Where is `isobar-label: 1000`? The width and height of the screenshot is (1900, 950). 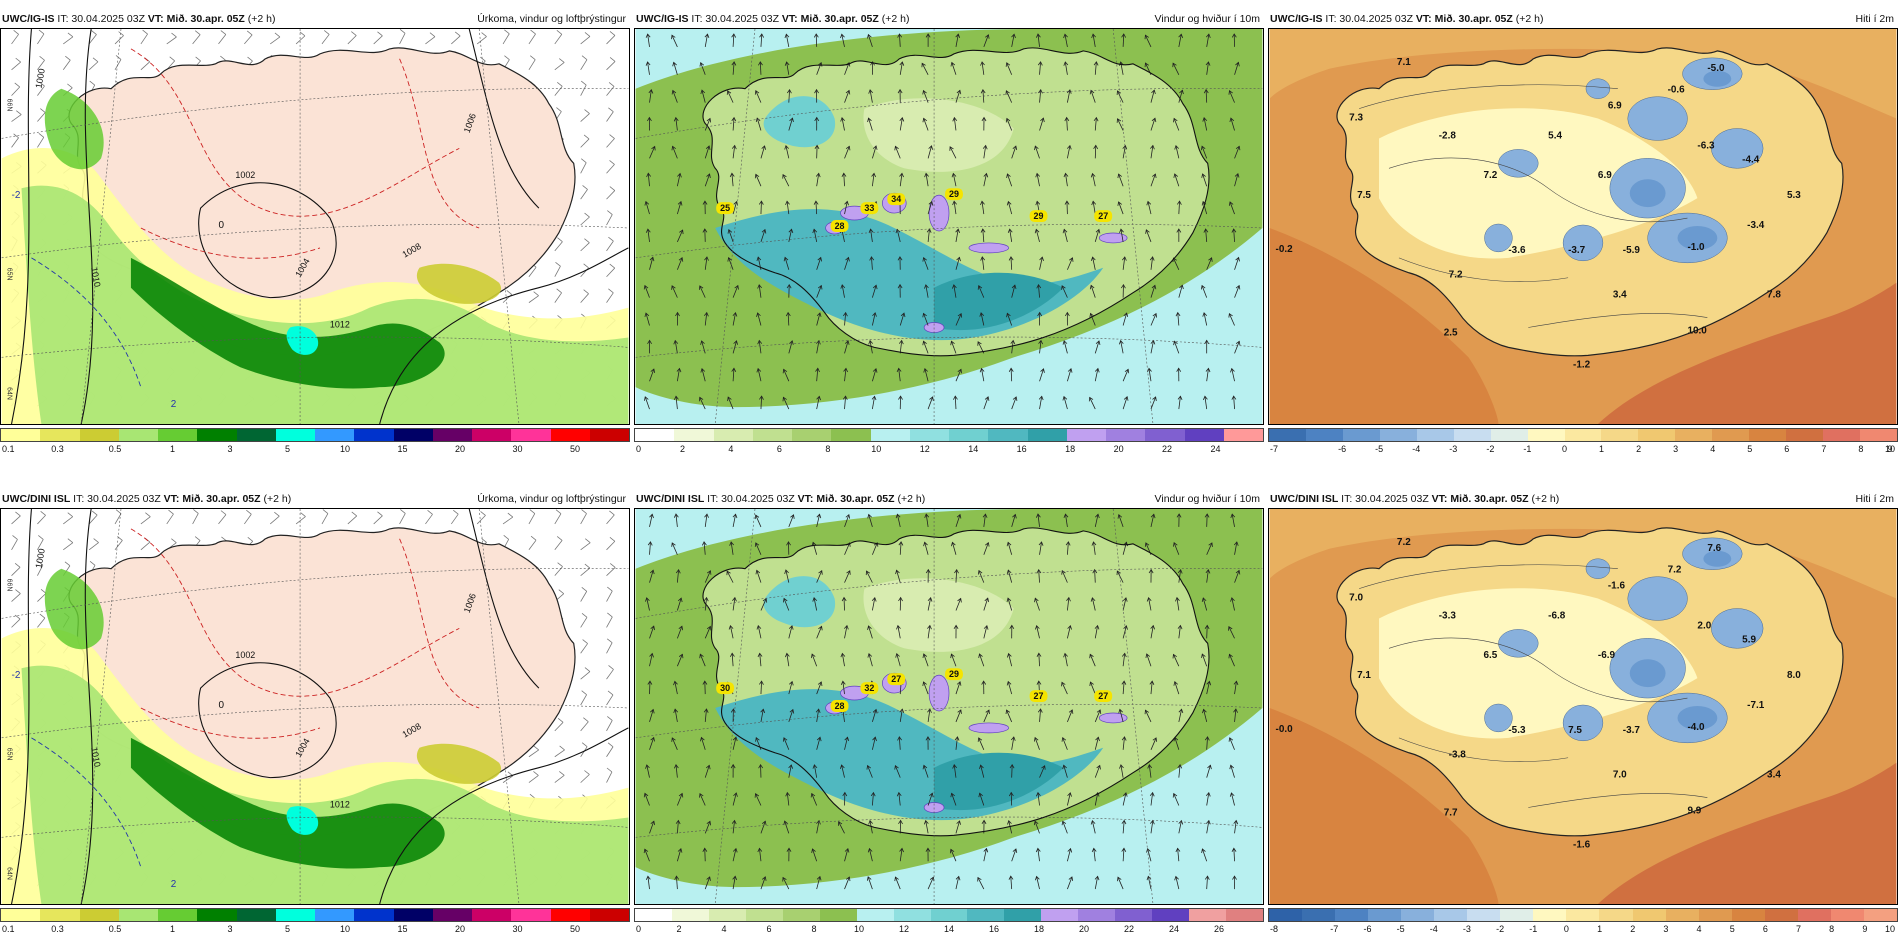 isobar-label: 1000 is located at coordinates (40, 78).